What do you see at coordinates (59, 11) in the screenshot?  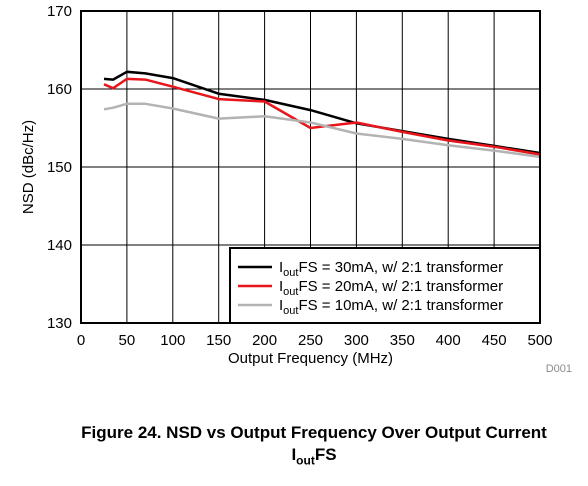 I see `y-tick-label: 170` at bounding box center [59, 11].